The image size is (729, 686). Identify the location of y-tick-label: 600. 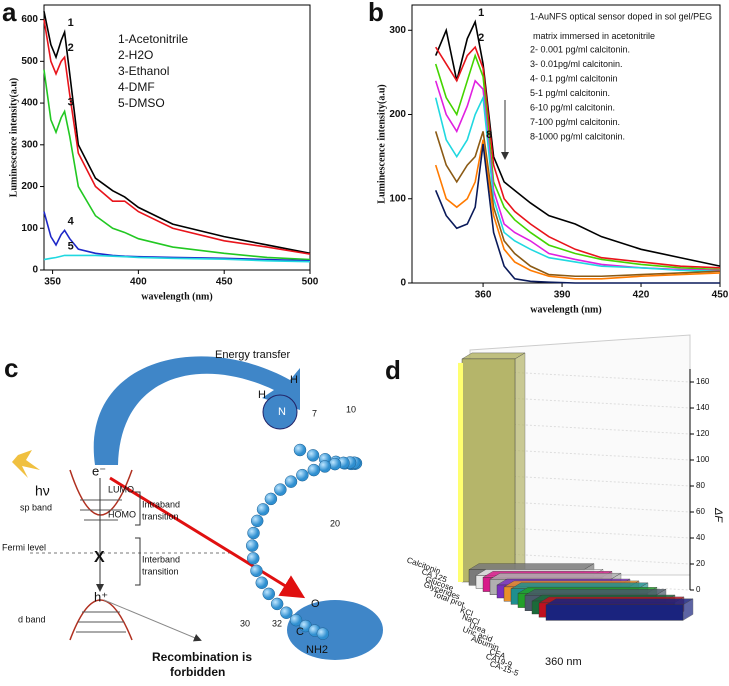
(29, 19).